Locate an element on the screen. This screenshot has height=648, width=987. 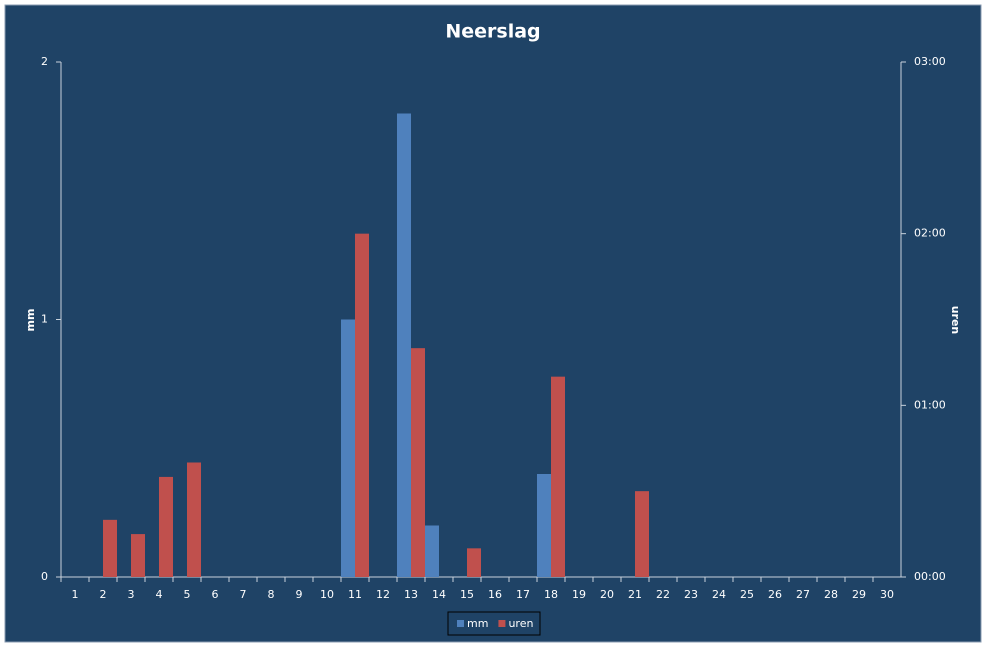
x-tick-label: 1 is located at coordinates (75, 594).